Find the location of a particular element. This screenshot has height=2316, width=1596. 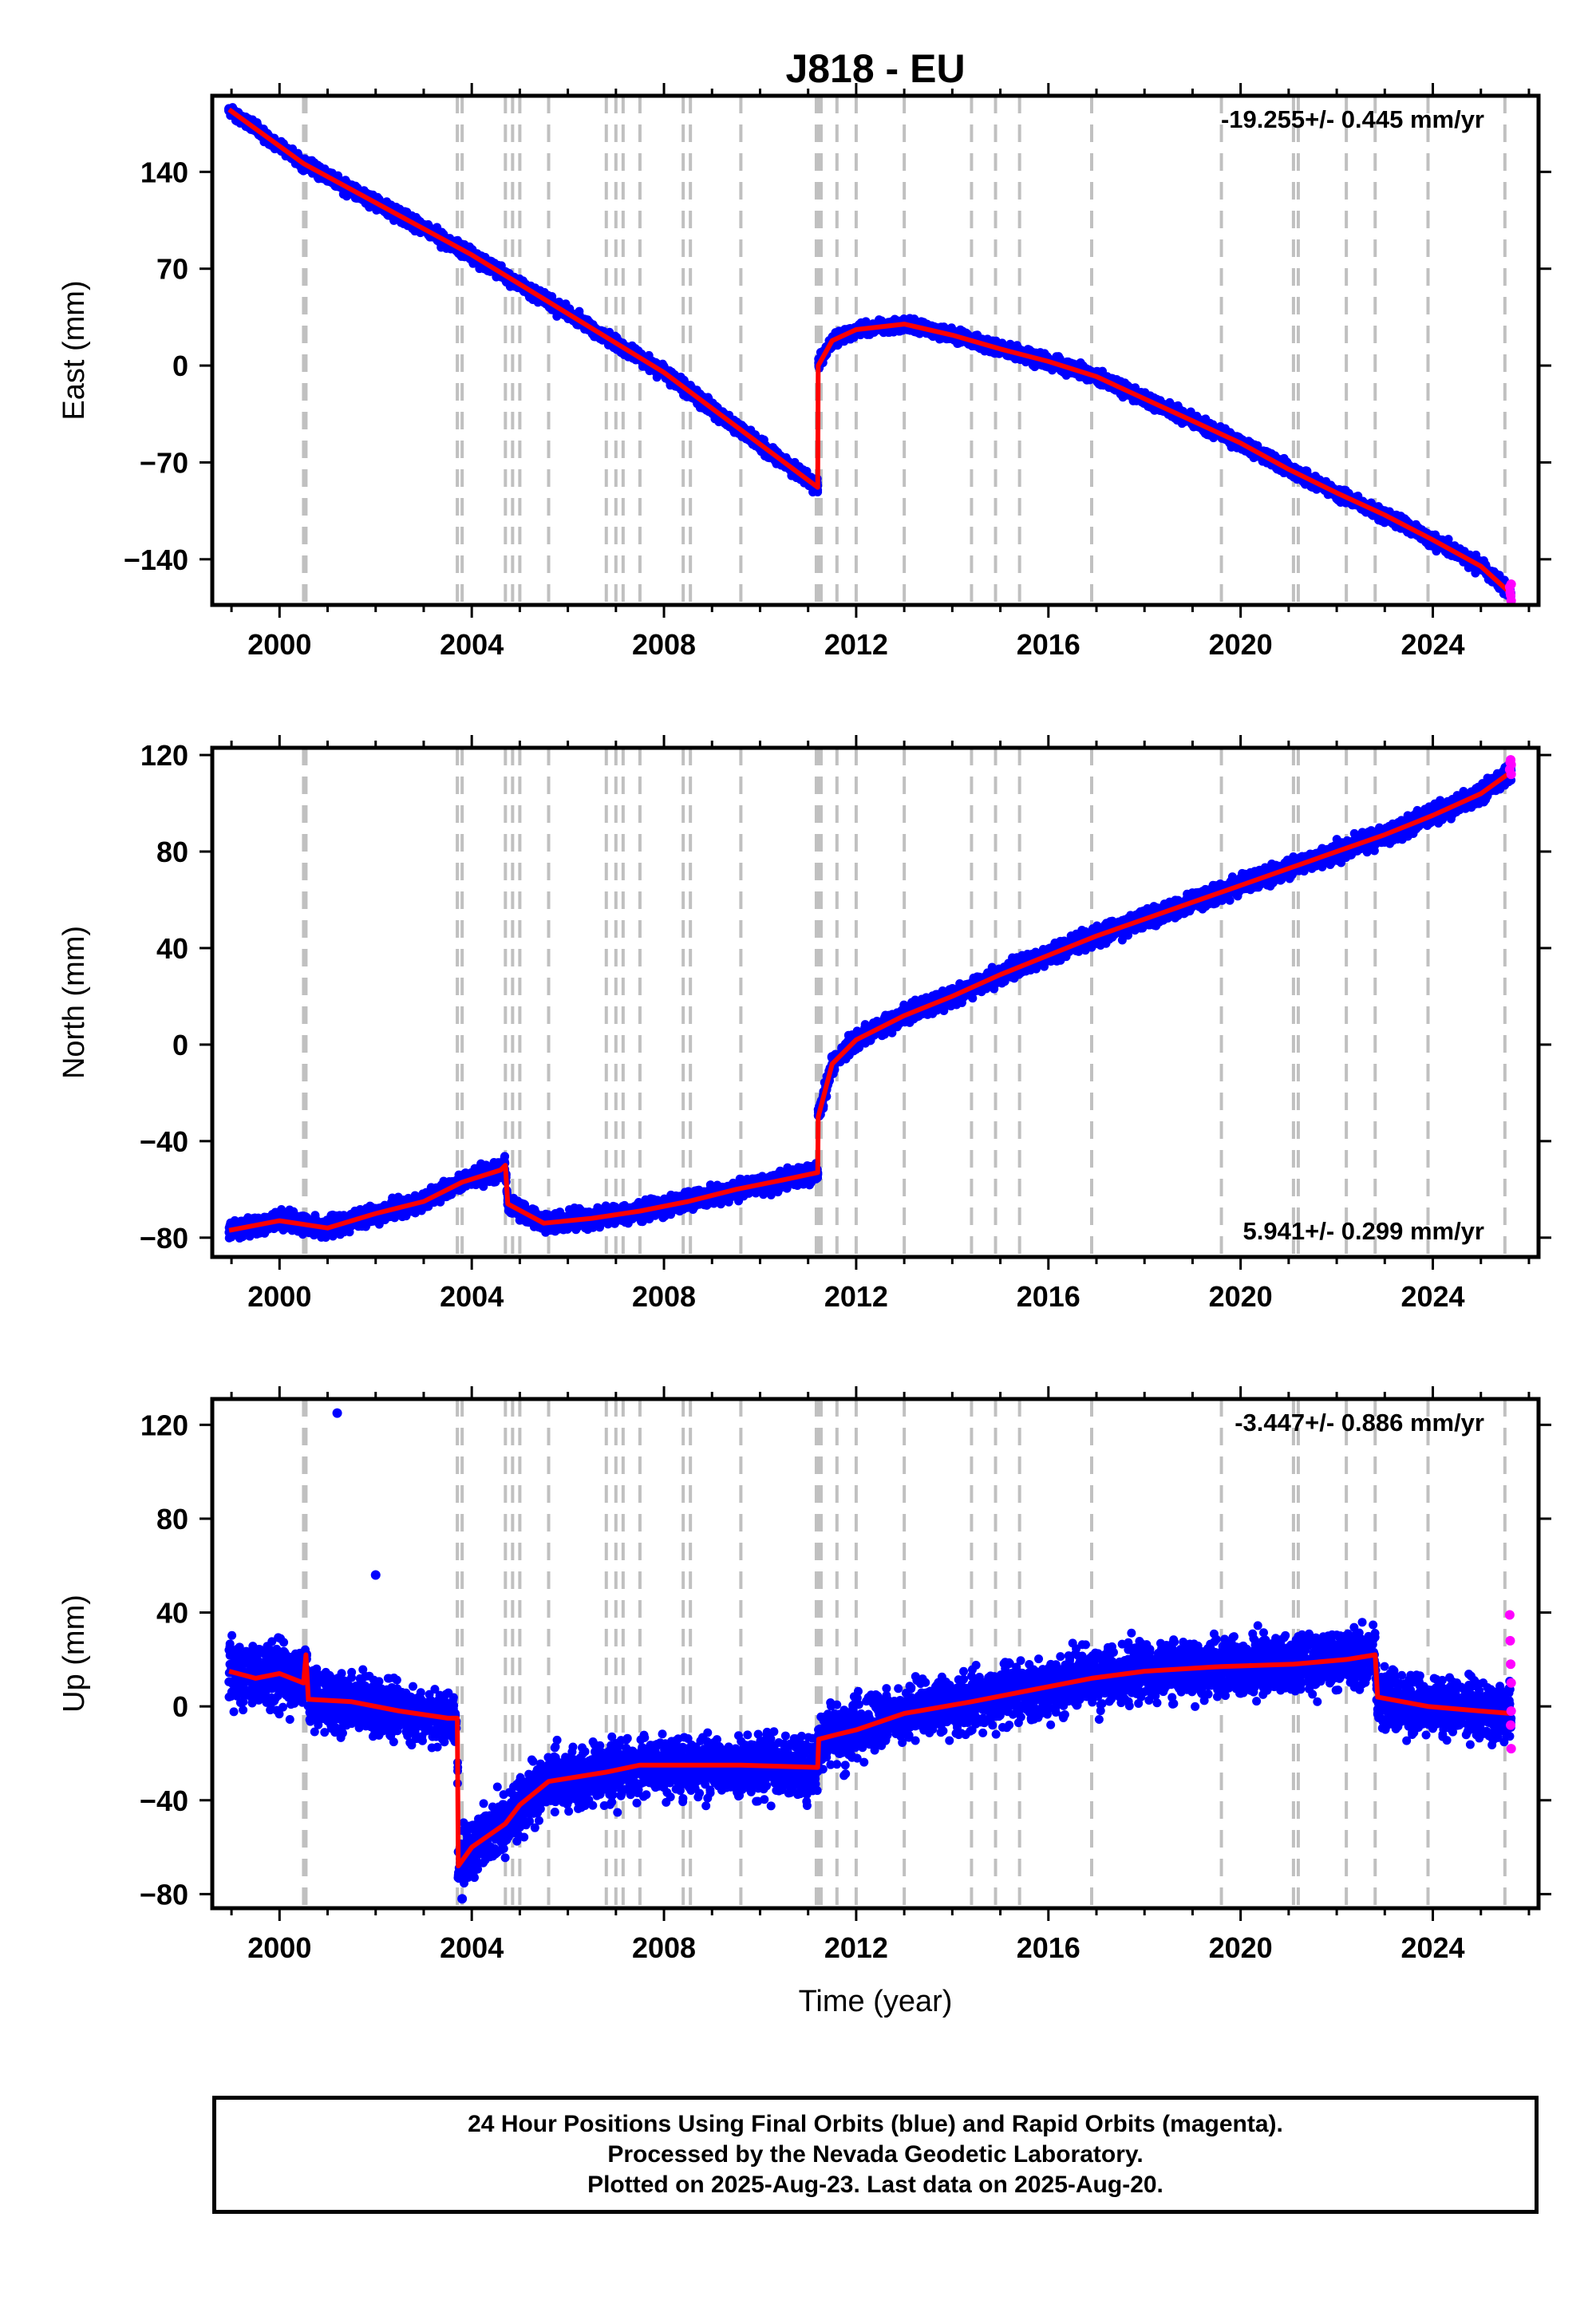

final-point is located at coordinates (818, 492).